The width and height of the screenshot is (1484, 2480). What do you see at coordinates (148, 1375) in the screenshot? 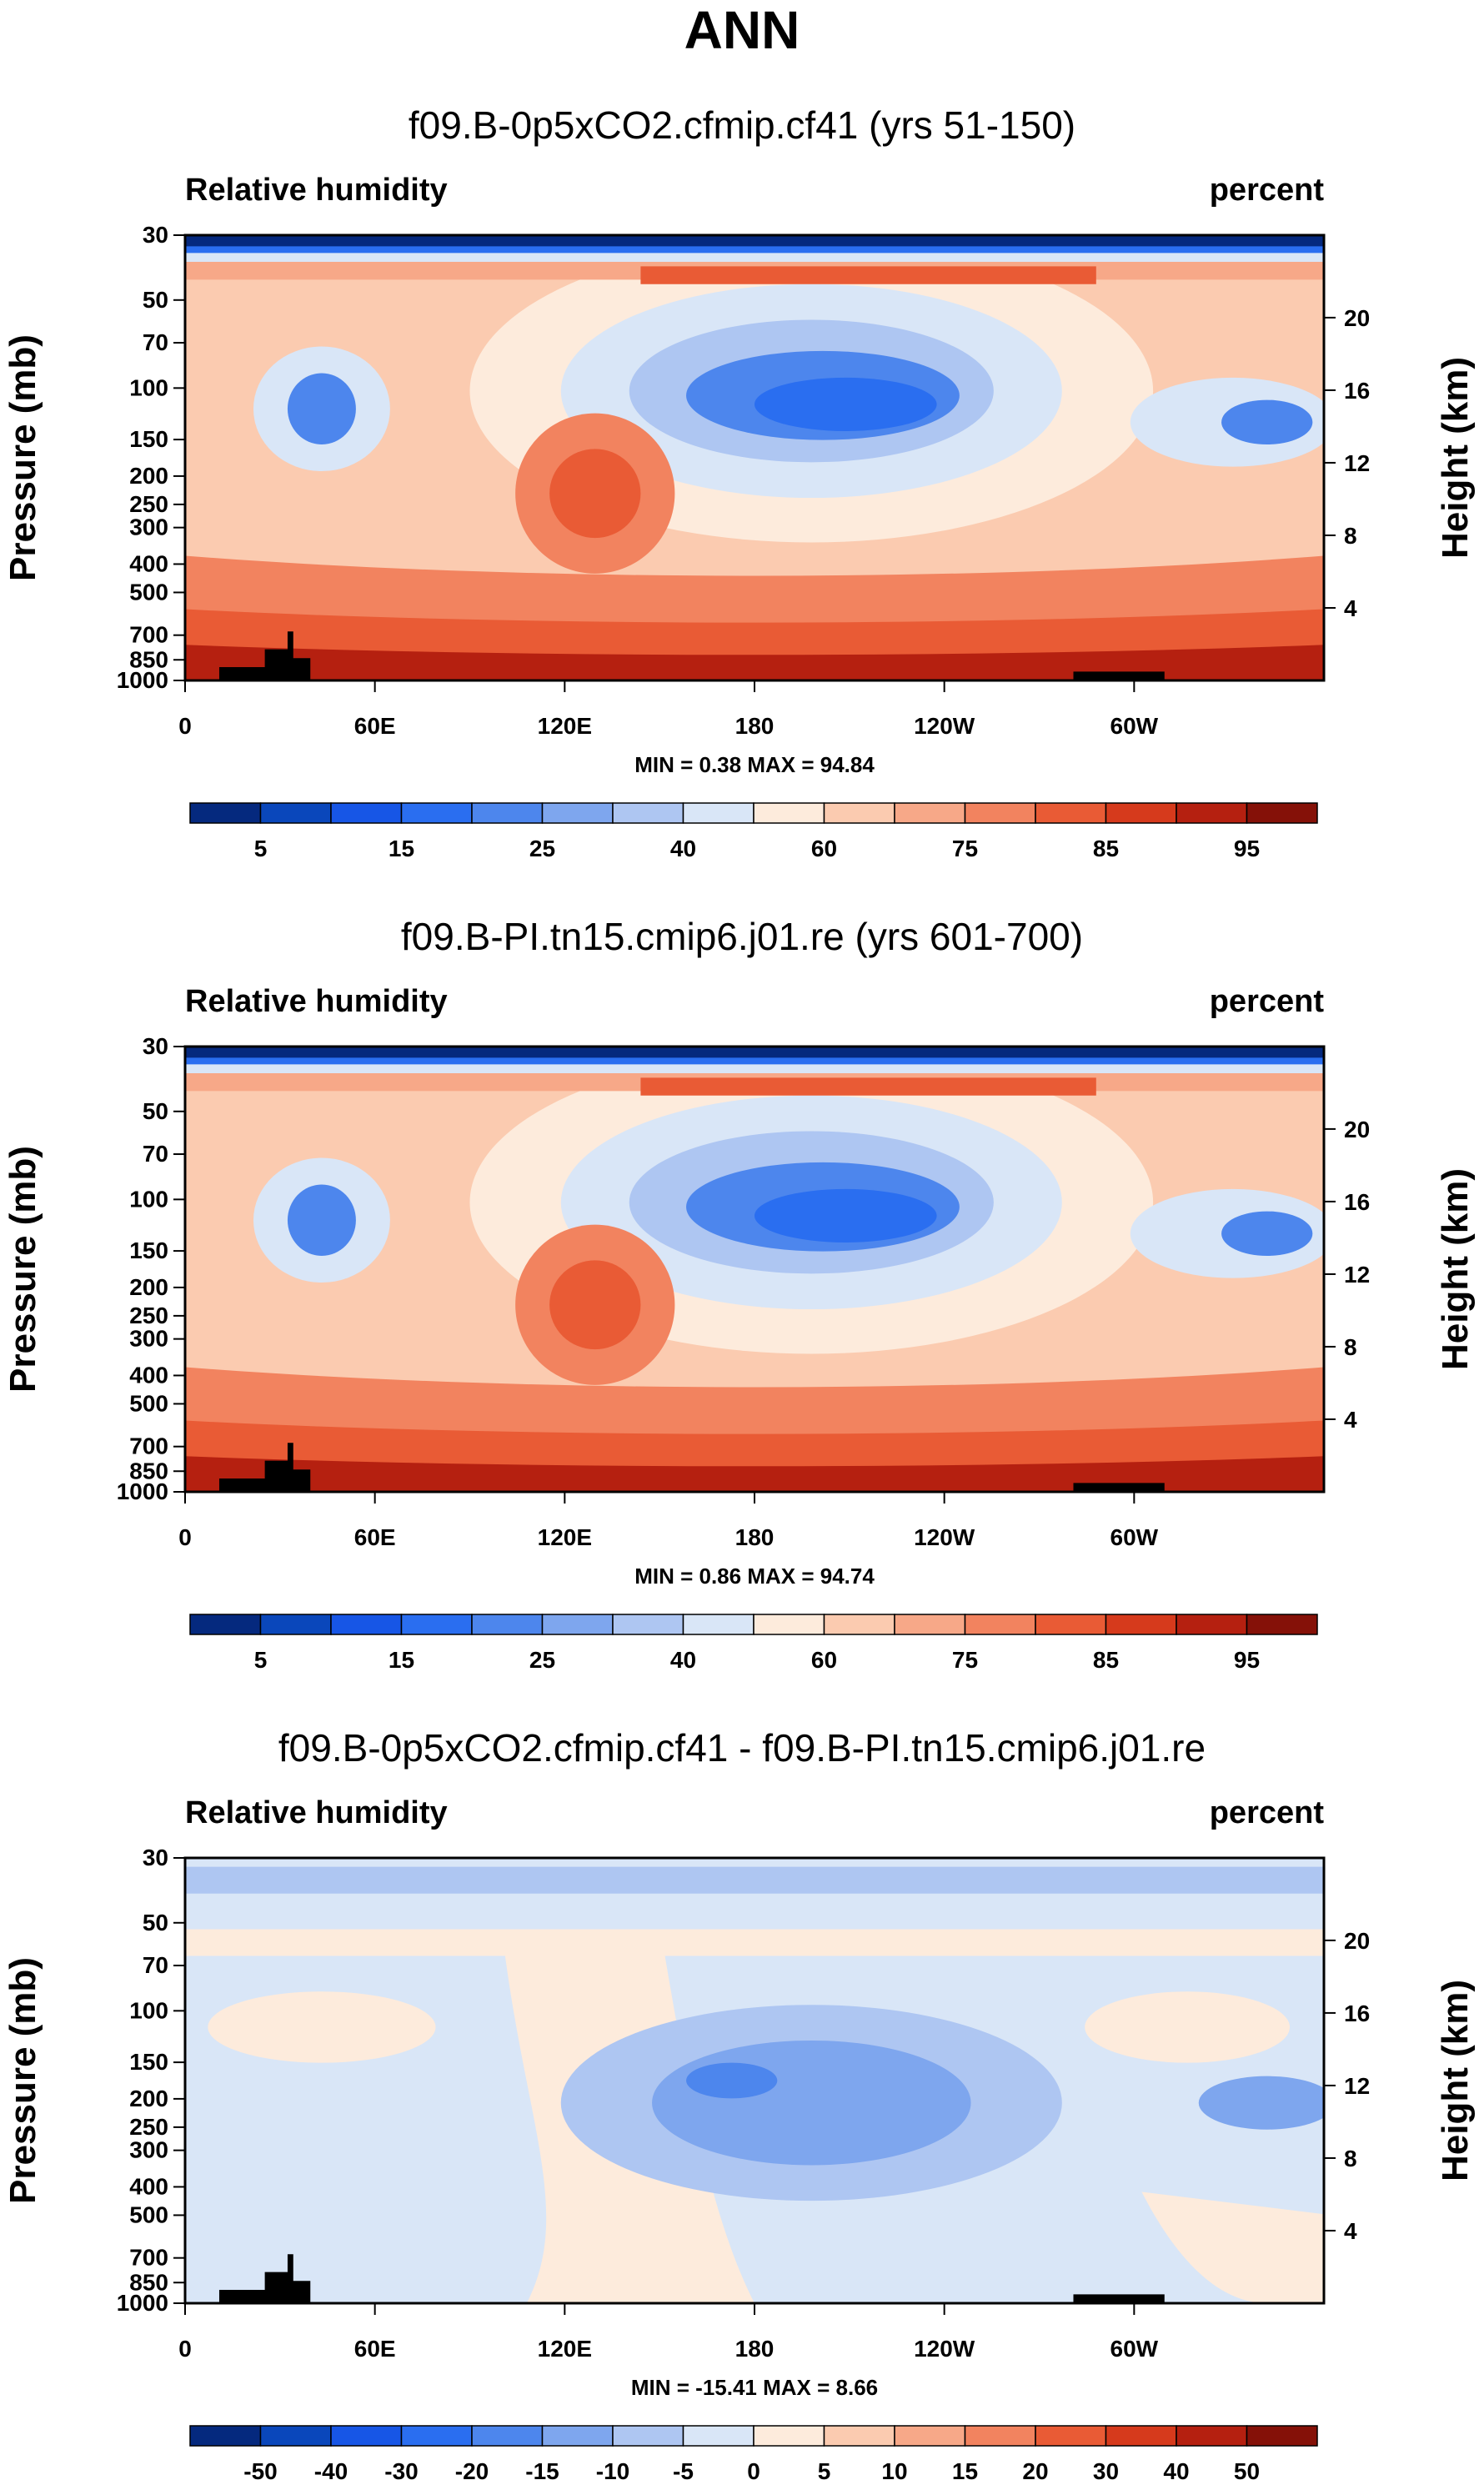
I see `pressure-tick-label: 400` at bounding box center [148, 1375].